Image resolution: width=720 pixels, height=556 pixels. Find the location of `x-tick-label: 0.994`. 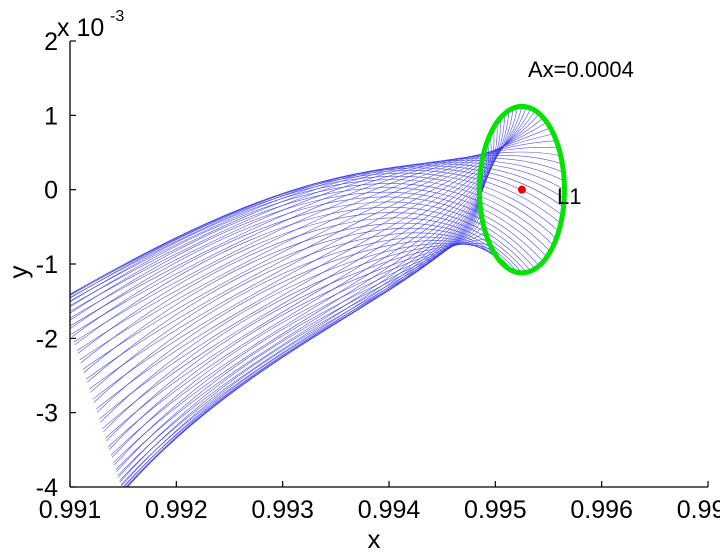

x-tick-label: 0.994 is located at coordinates (389, 510).